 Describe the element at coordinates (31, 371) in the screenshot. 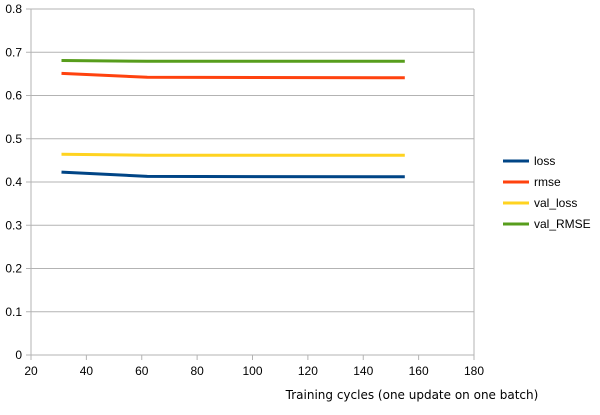

I see `x-tick-label: 20` at that location.